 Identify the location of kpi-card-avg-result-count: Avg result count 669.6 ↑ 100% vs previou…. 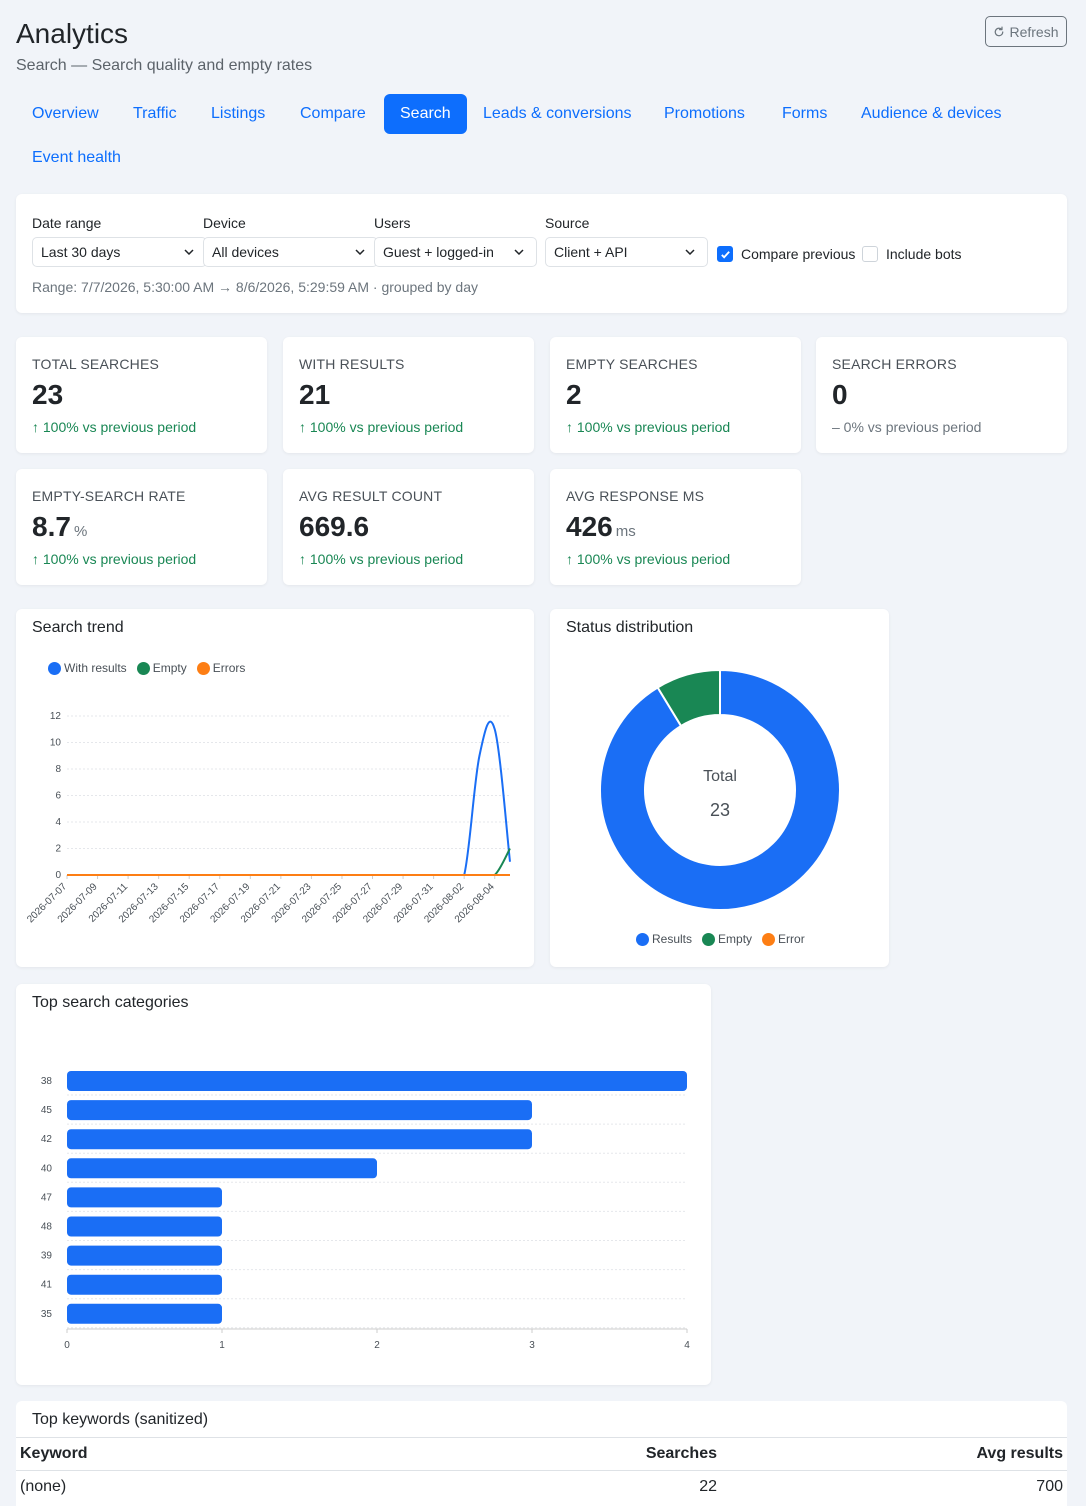
(408, 527).